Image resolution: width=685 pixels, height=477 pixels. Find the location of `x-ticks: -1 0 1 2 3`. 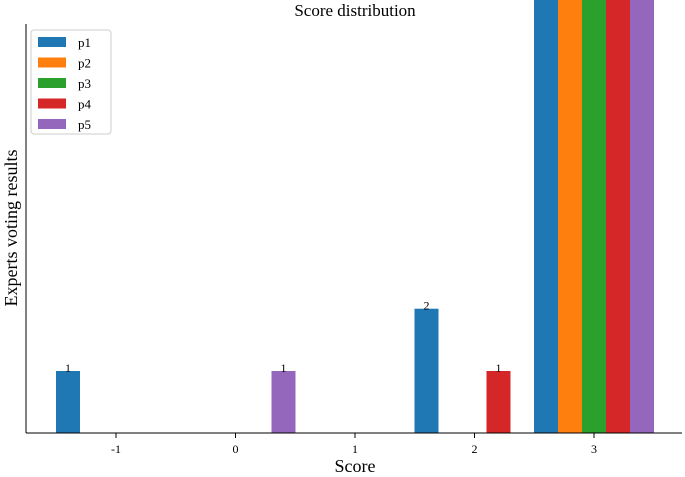

x-ticks: -1 0 1 2 3 is located at coordinates (354, 444).